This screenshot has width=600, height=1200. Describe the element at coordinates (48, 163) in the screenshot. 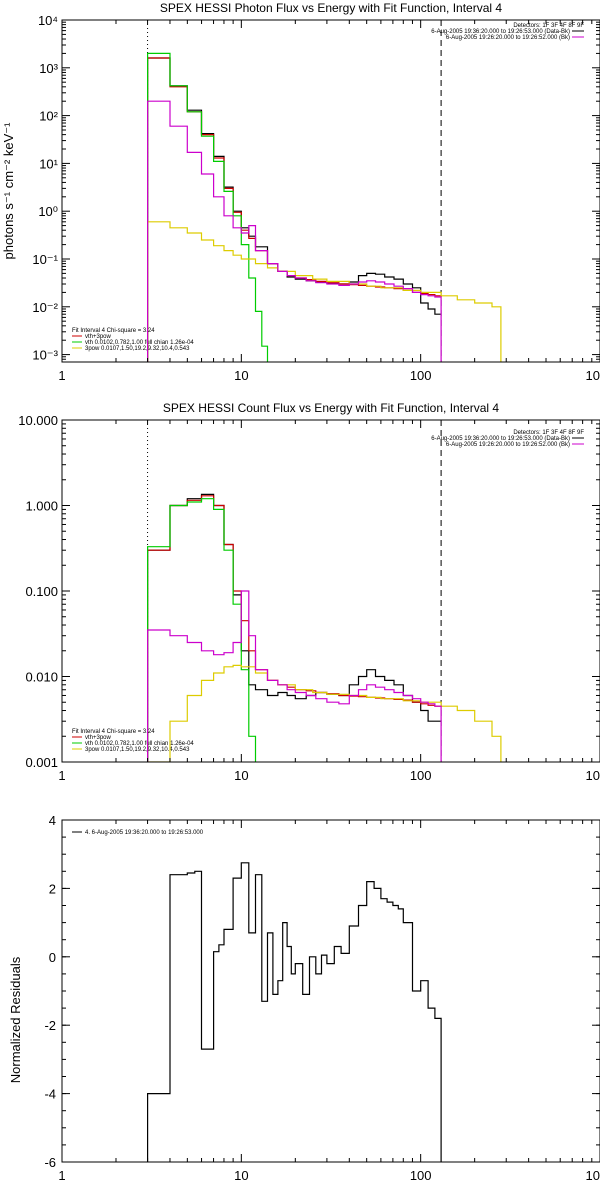

I see `y-tick-label: 10¹` at that location.